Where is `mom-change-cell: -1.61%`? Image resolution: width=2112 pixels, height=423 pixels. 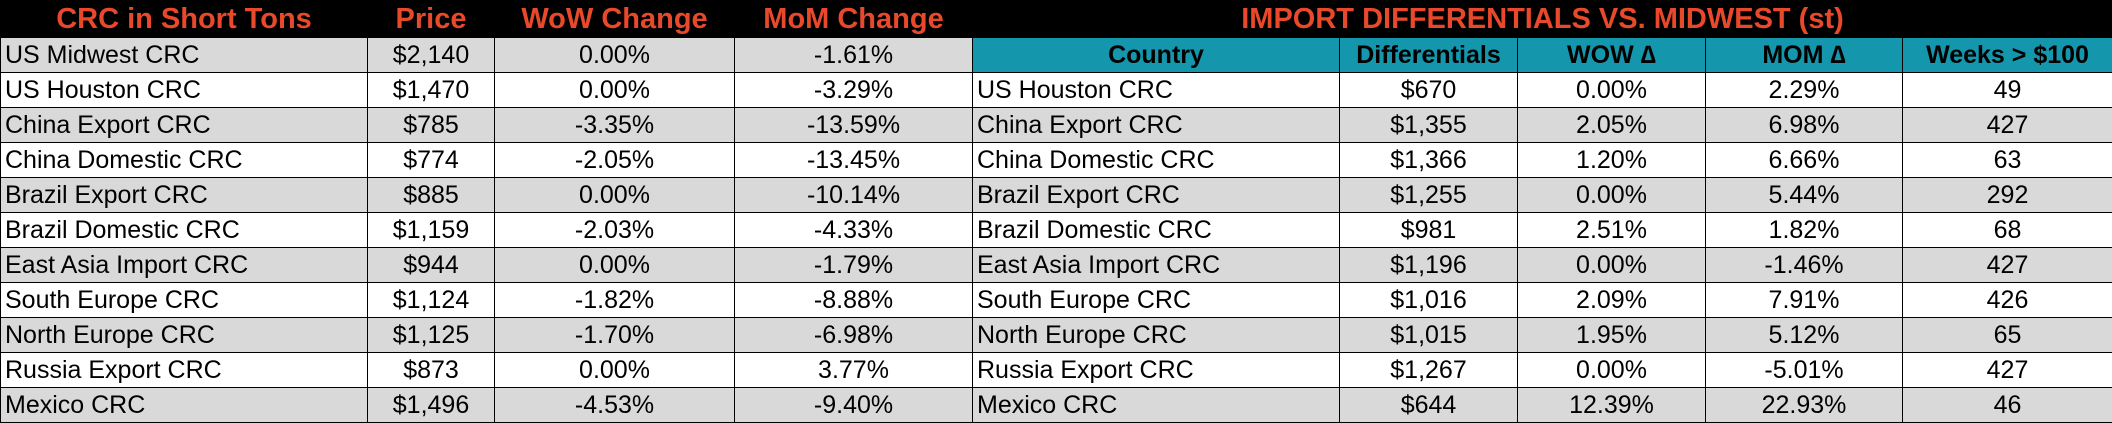 mom-change-cell: -1.61% is located at coordinates (854, 55).